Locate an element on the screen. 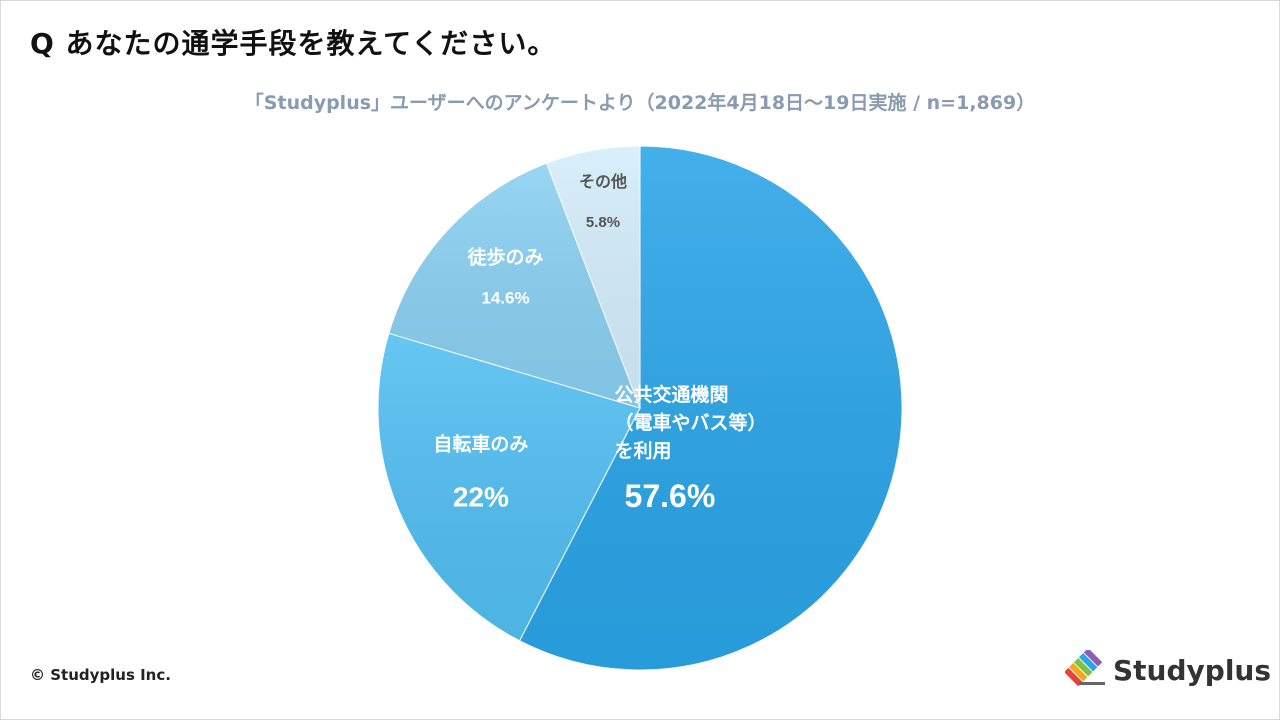 This screenshot has height=720, width=1280. slice-value-label: 22% is located at coordinates (481, 497).